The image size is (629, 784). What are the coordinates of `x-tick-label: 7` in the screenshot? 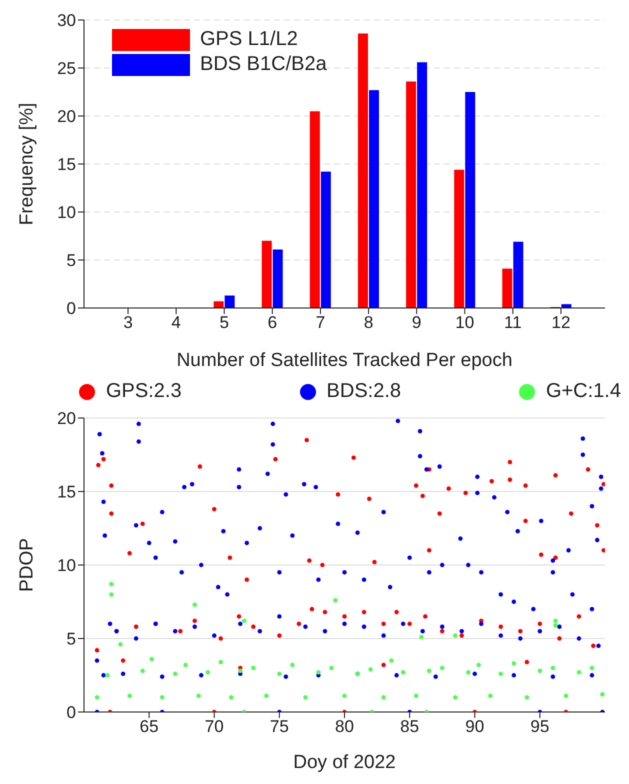 It's located at (321, 322).